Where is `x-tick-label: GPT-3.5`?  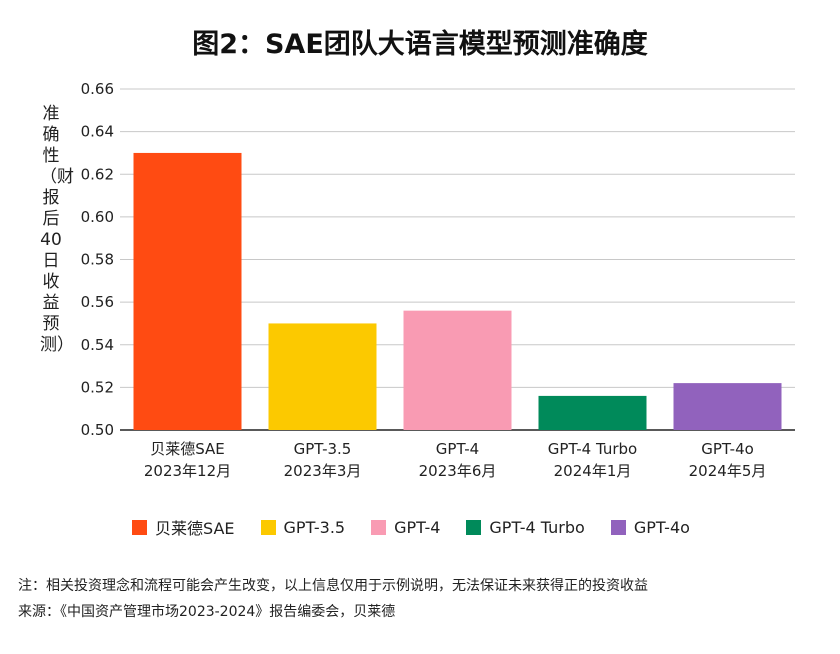
x-tick-label: GPT-3.5 is located at coordinates (323, 449).